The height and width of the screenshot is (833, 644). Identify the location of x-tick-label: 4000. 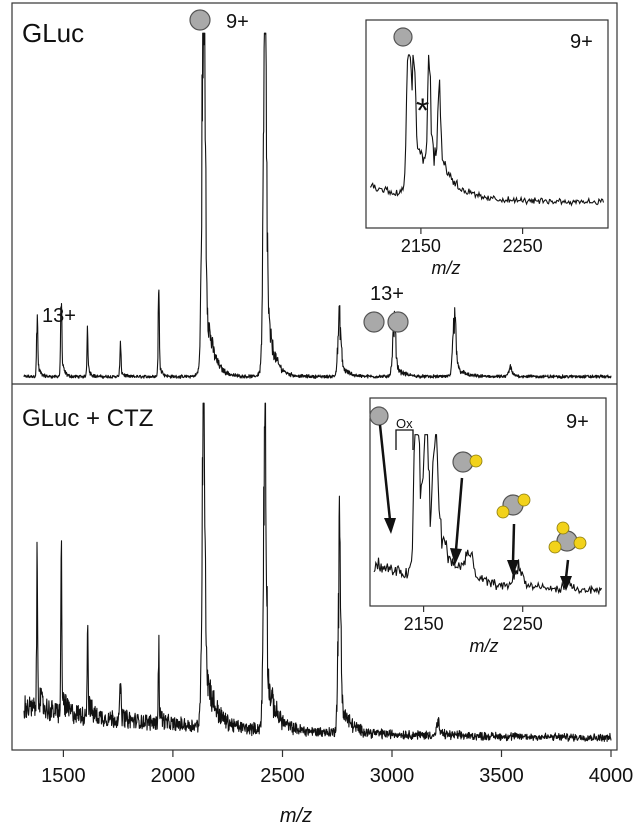
(611, 776).